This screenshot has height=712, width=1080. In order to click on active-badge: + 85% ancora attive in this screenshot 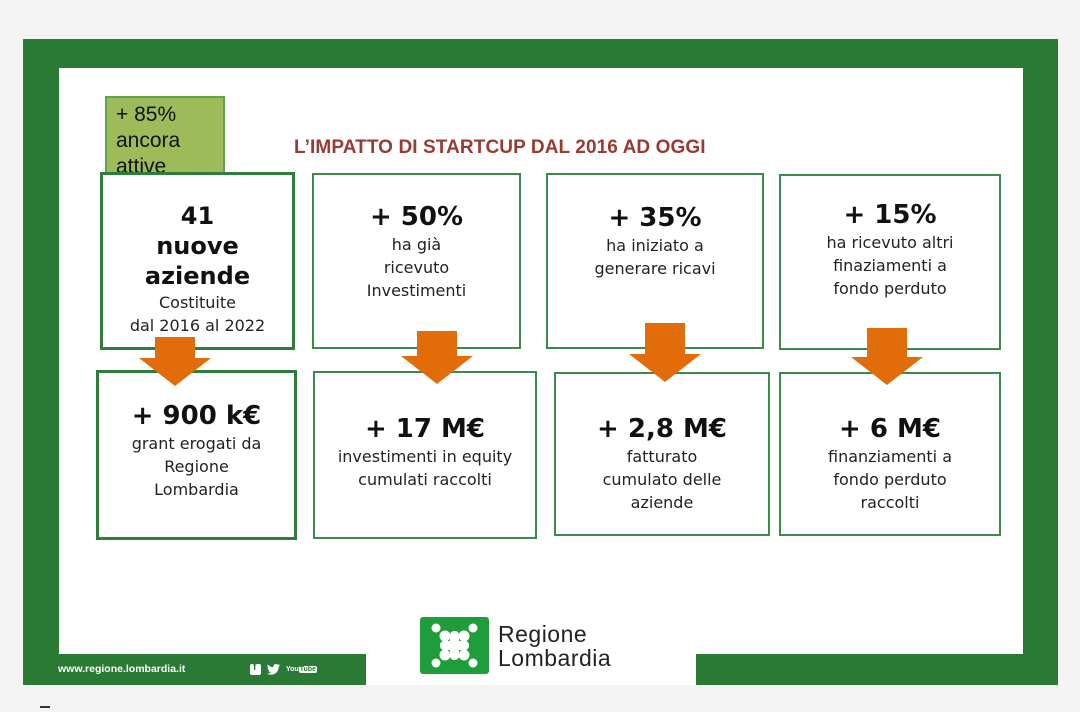, I will do `click(165, 140)`.